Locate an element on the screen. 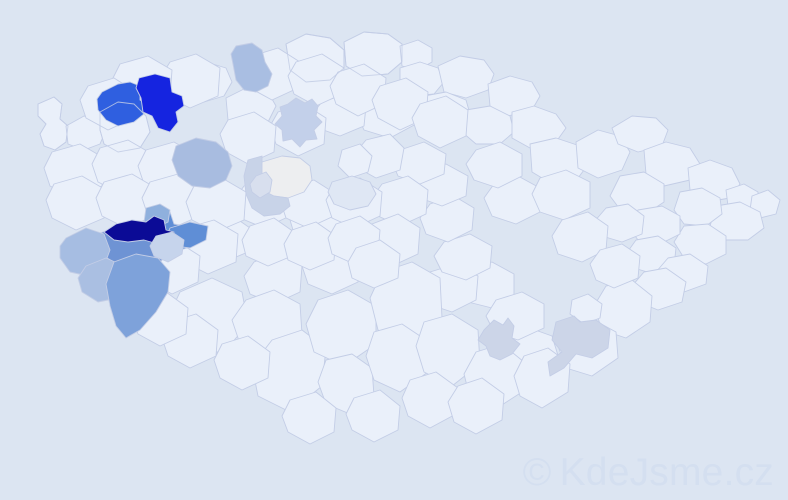 The width and height of the screenshot is (788, 500). district-highlight-brno-venkov is located at coordinates (579, 346).